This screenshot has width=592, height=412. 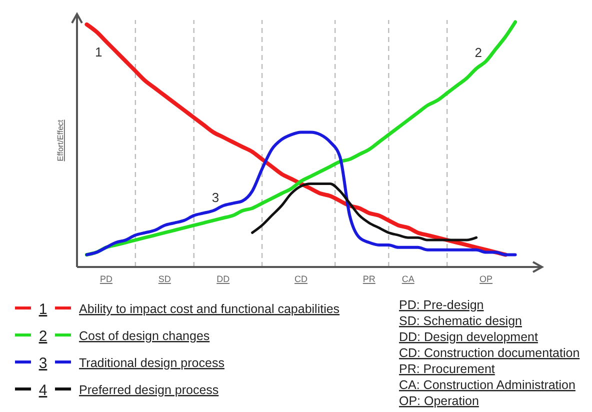 What do you see at coordinates (43, 336) in the screenshot?
I see `text: 2` at bounding box center [43, 336].